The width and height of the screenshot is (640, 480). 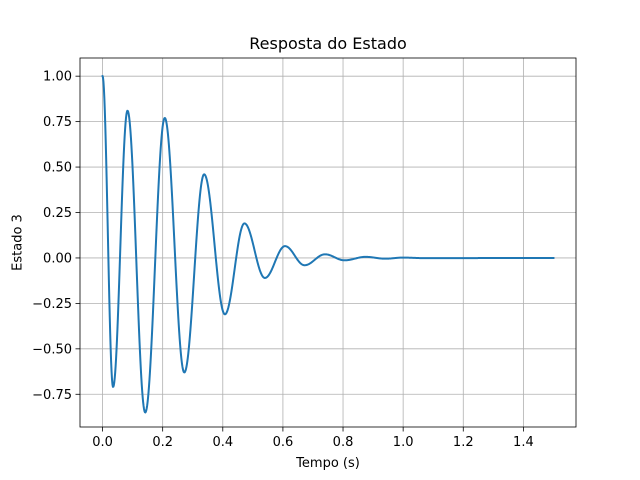 What do you see at coordinates (463, 442) in the screenshot?
I see `x-tick-label: 1.2` at bounding box center [463, 442].